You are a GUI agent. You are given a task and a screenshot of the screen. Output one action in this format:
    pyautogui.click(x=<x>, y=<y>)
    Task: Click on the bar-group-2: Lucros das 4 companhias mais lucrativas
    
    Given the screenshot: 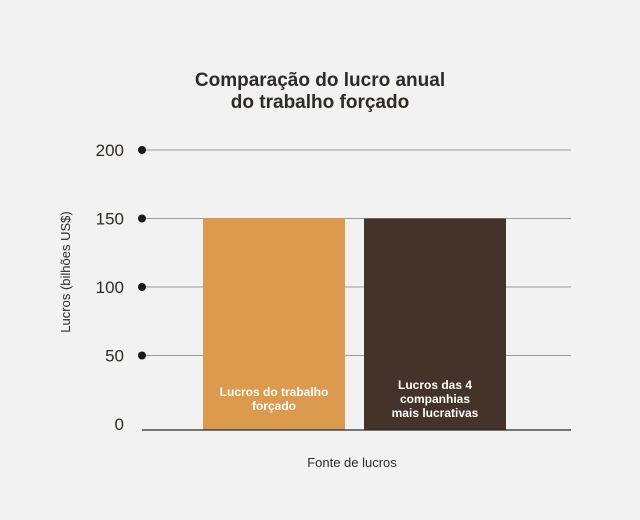 What is the action you would take?
    pyautogui.click(x=435, y=324)
    